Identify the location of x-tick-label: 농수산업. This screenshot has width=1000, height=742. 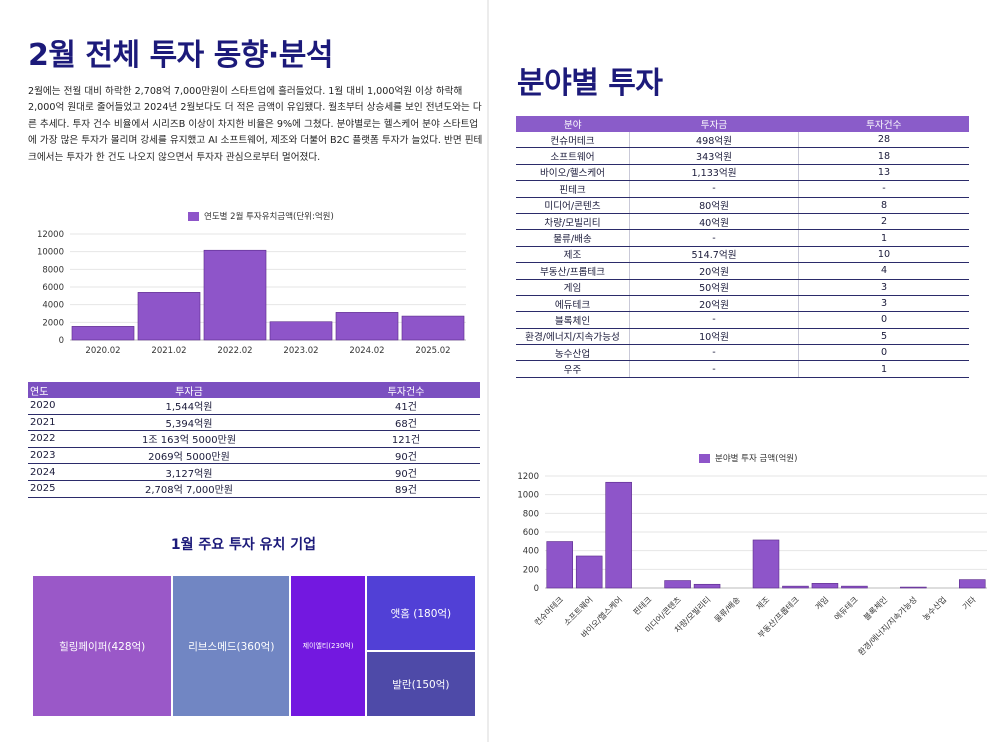
(934, 608).